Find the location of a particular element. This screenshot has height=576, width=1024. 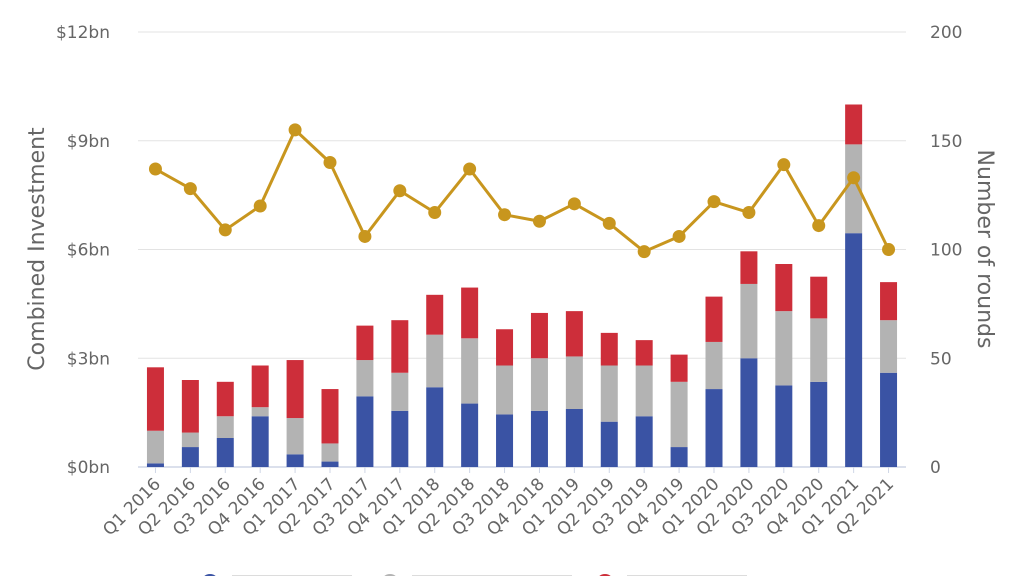

y-left-tick-label: $12bn is located at coordinates (83, 33).